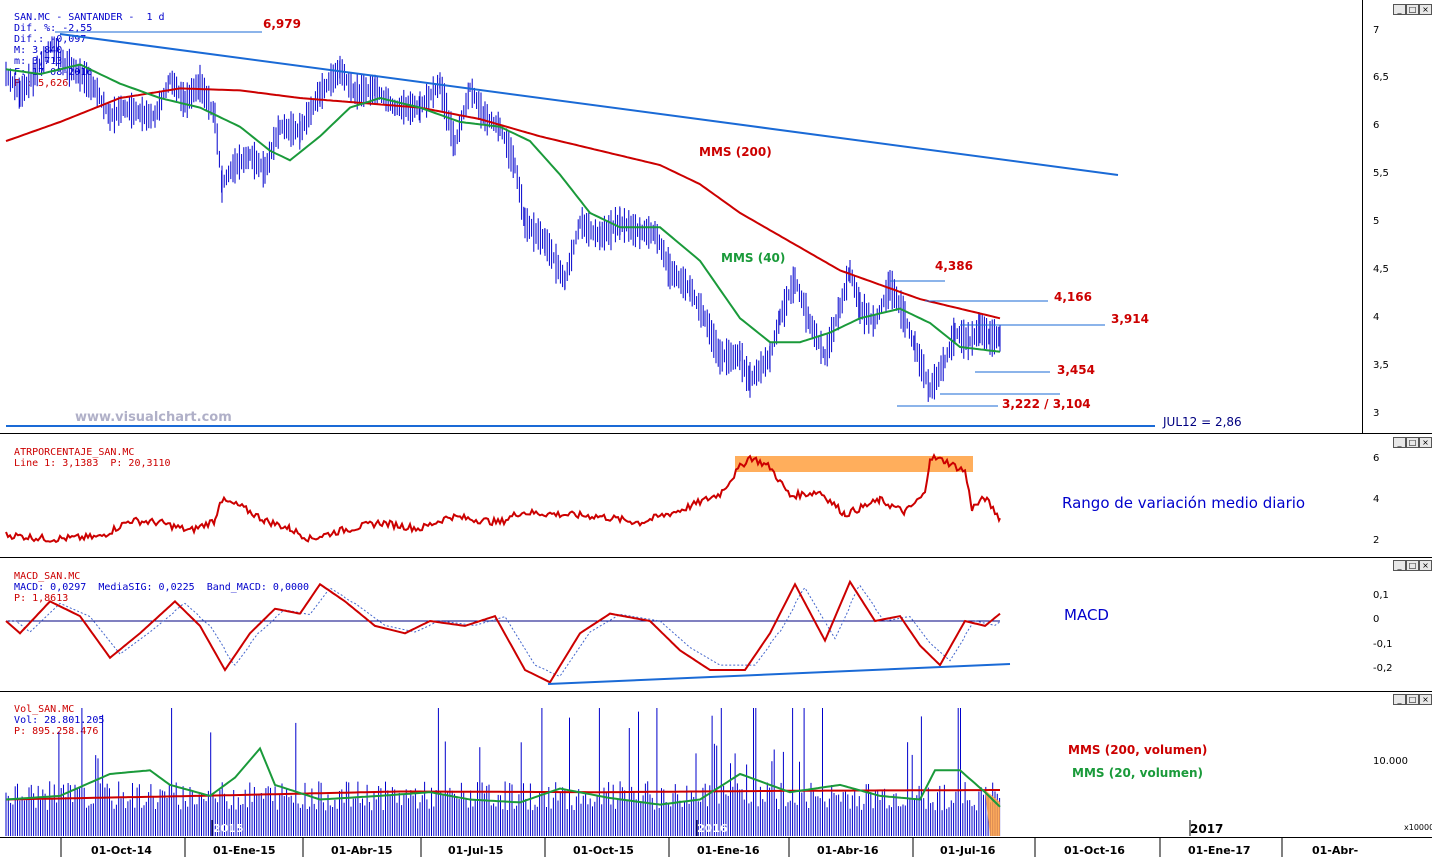 Image resolution: width=1432 pixels, height=857 pixels. What do you see at coordinates (1376, 458) in the screenshot?
I see `atr-y-tick-6: 6` at bounding box center [1376, 458].